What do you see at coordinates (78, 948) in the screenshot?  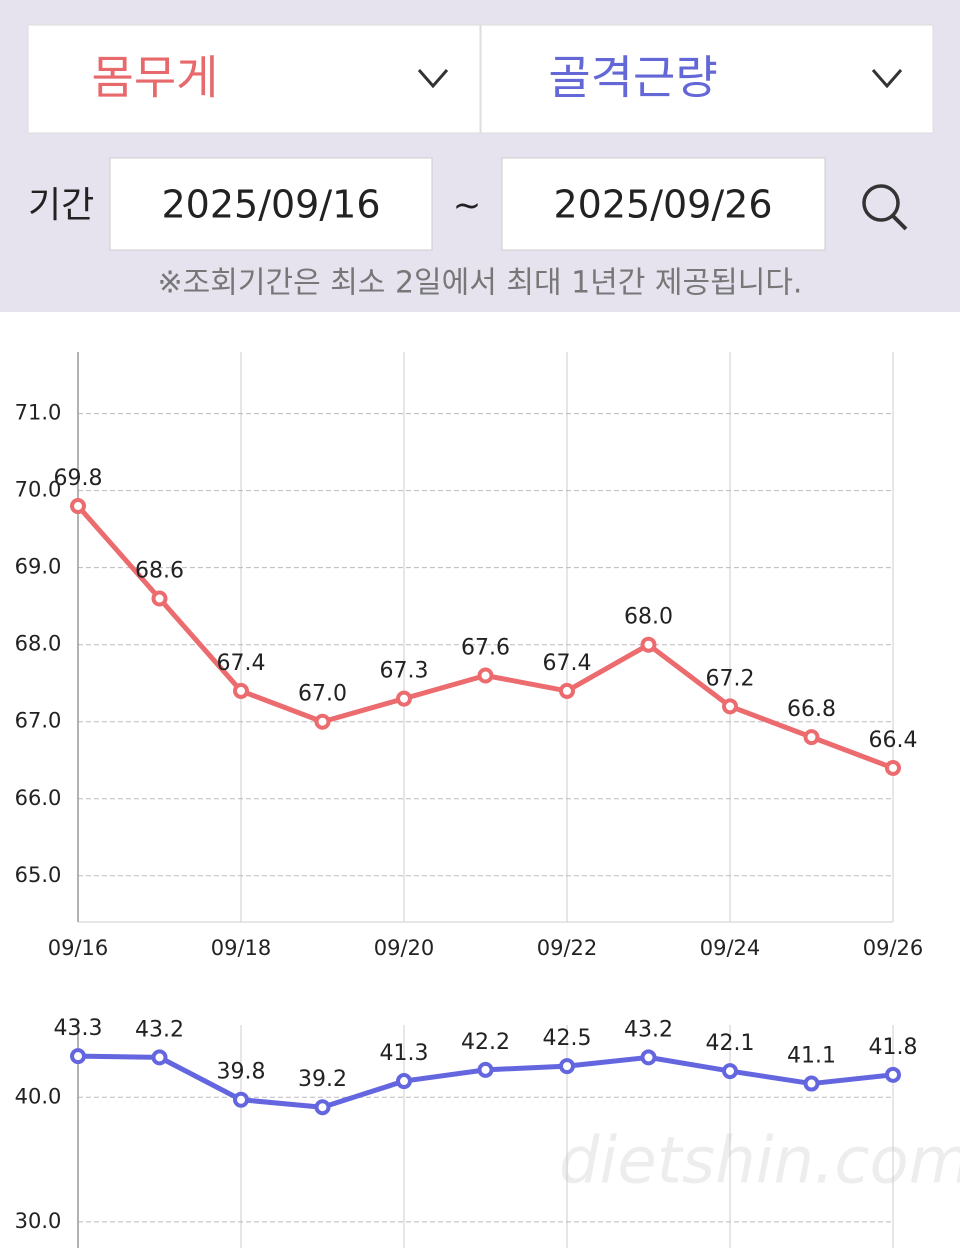 I see `x-tick-label: 09/16` at bounding box center [78, 948].